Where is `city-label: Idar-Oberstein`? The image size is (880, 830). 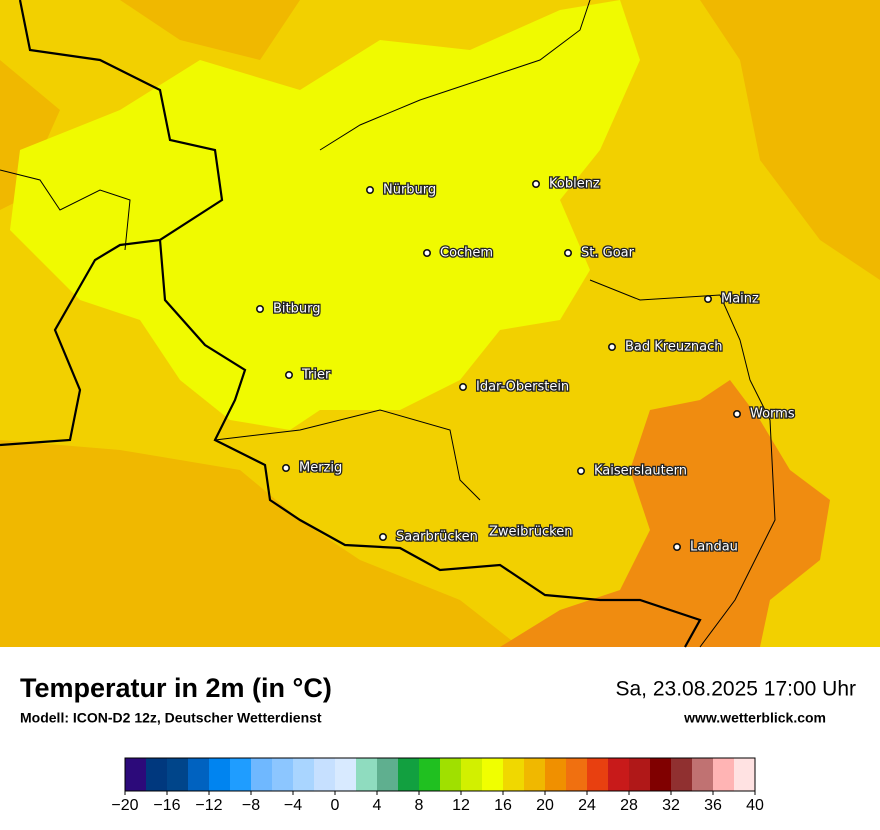 city-label: Idar-Oberstein is located at coordinates (522, 387).